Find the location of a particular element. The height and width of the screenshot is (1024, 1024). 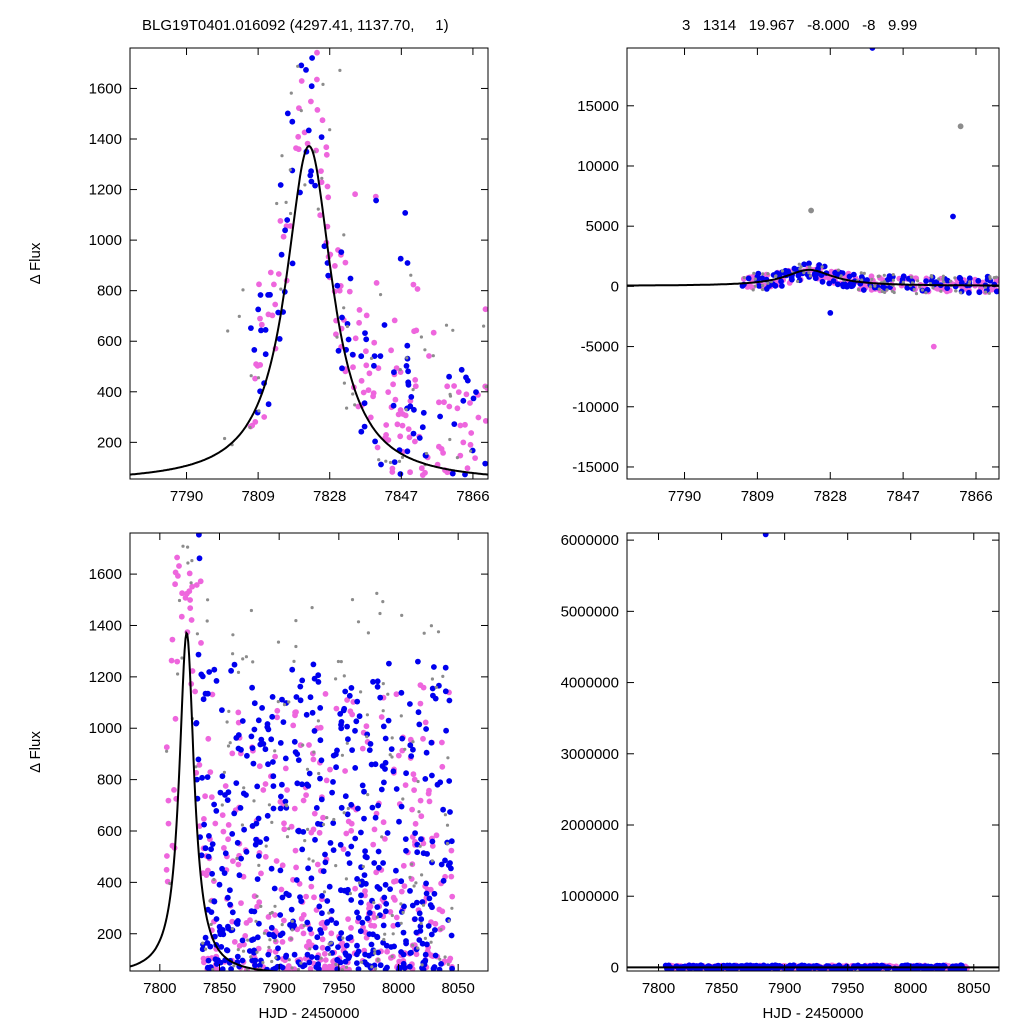

y-tick-label: 400 is located at coordinates (109, 882).